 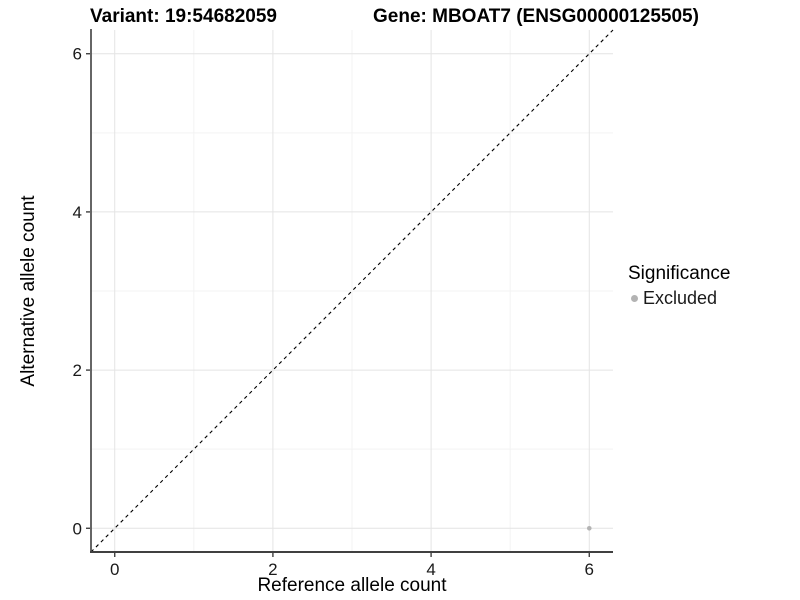 I want to click on x-tick-label: 6, so click(x=589, y=569).